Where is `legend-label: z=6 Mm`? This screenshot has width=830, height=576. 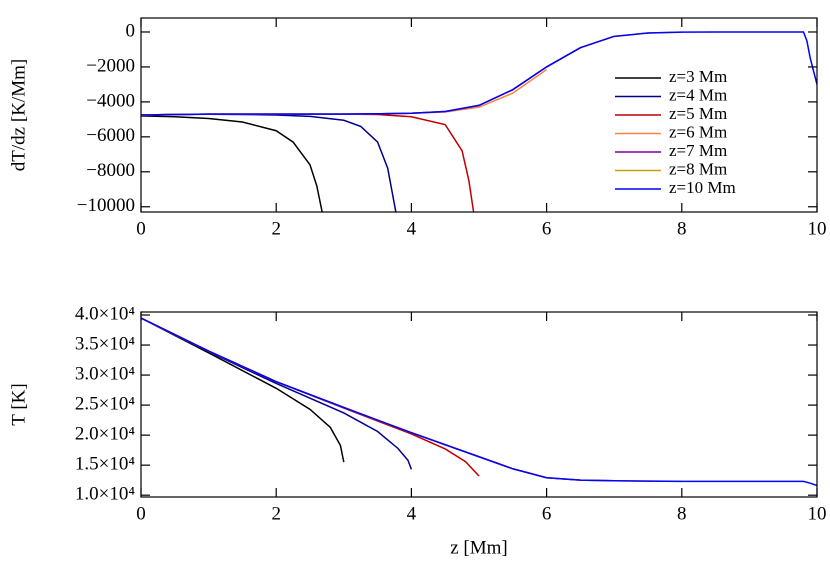 legend-label: z=6 Mm is located at coordinates (698, 131).